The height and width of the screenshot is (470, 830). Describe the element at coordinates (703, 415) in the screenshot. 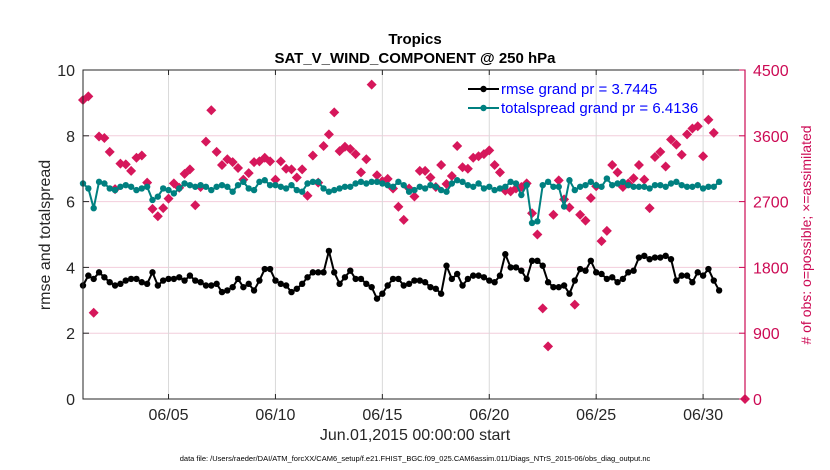

I see `x-tick-label: 06/30` at that location.